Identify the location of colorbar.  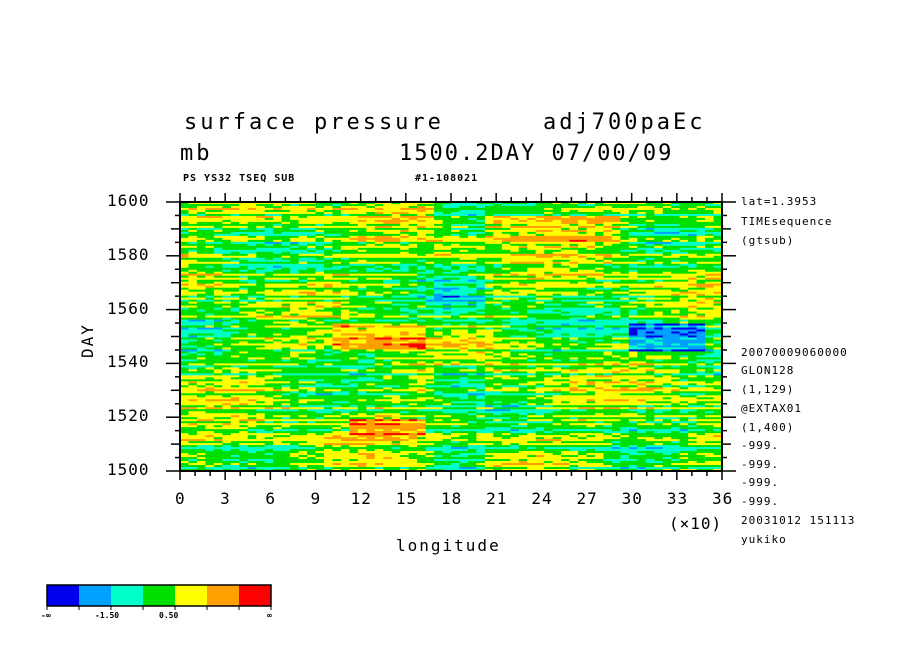
(159, 597).